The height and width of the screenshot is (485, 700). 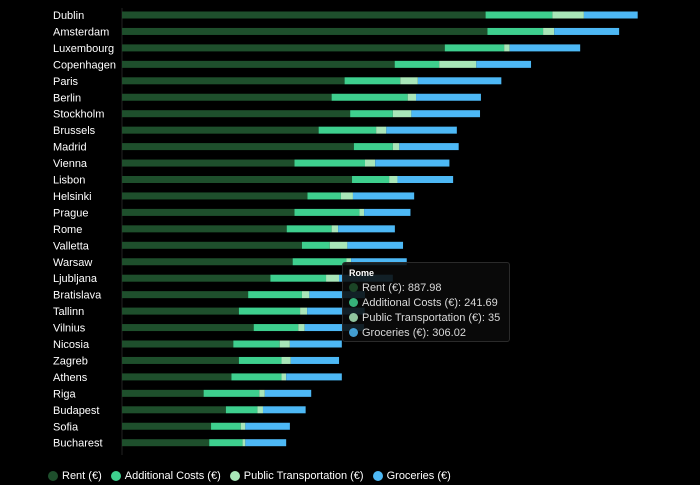 What do you see at coordinates (269, 311) in the screenshot?
I see `bar-tallinn-additional-costs` at bounding box center [269, 311].